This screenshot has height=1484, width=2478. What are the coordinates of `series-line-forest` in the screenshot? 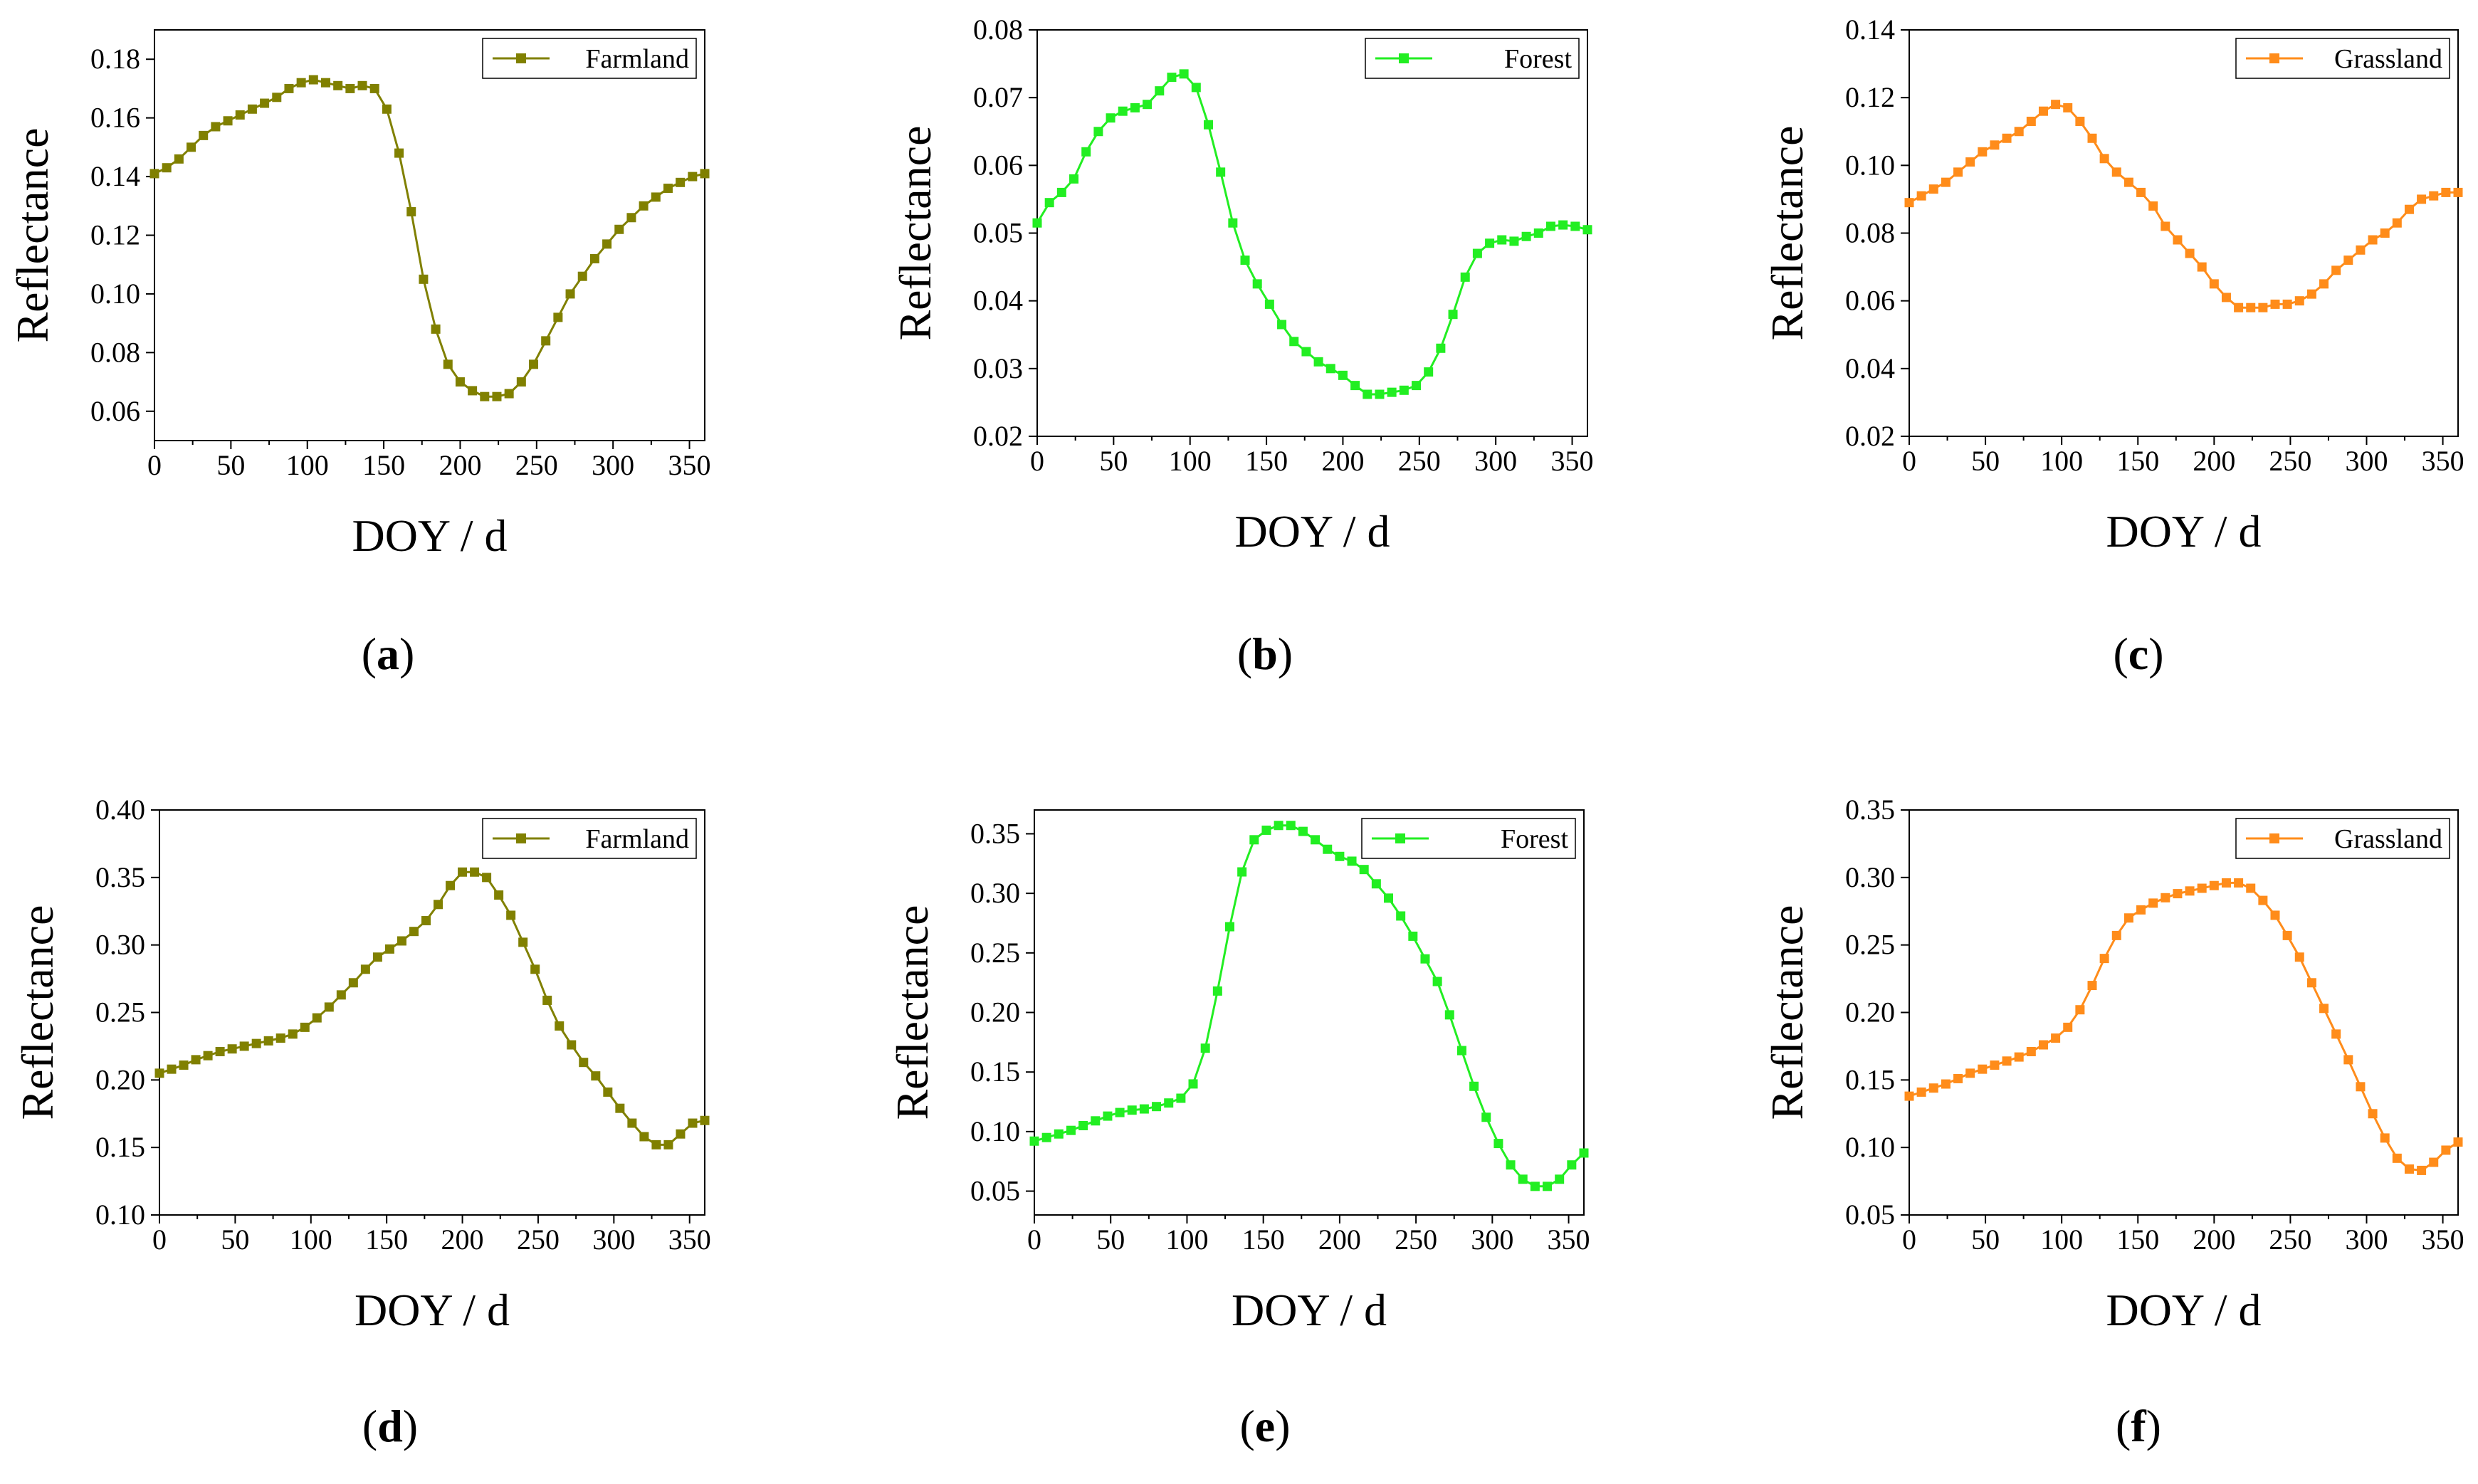 It's located at (1312, 234).